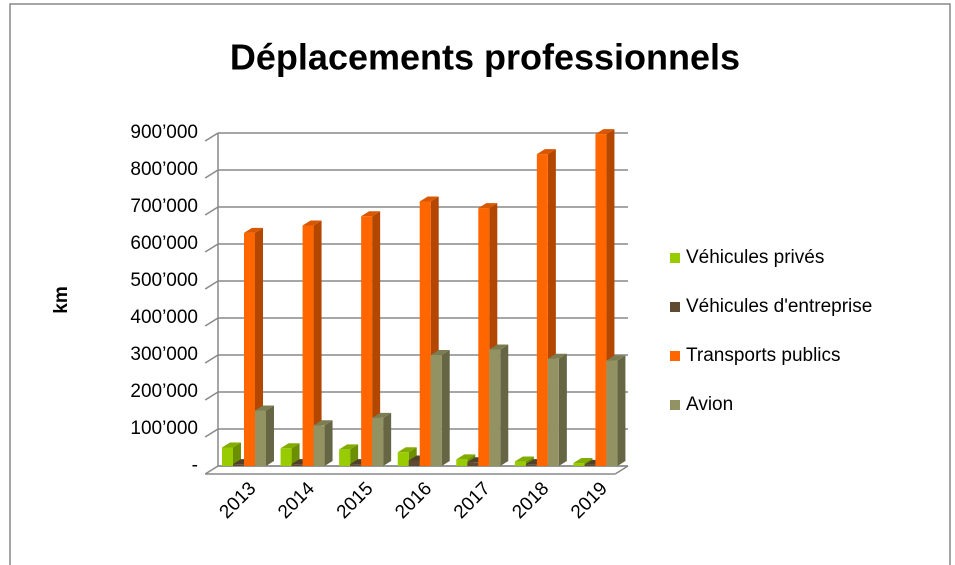 The height and width of the screenshot is (565, 955). I want to click on y-tick-label: 800’000, so click(164, 169).